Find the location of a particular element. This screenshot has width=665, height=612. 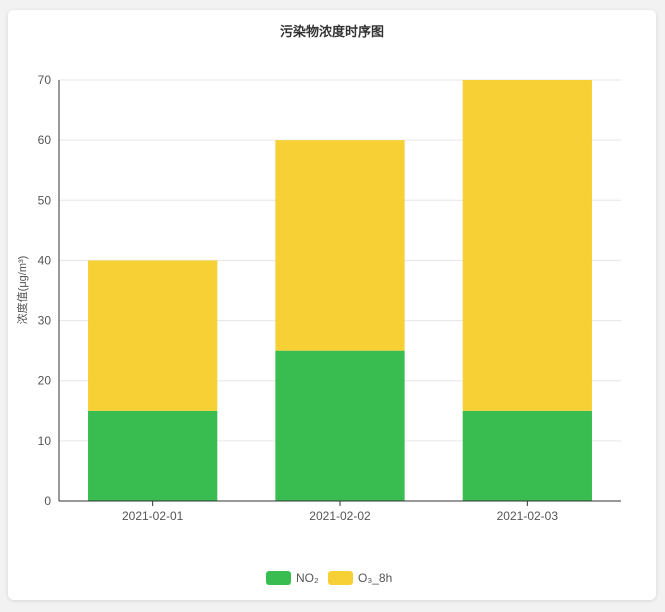

legend-item-no2: NO₂ is located at coordinates (292, 578).